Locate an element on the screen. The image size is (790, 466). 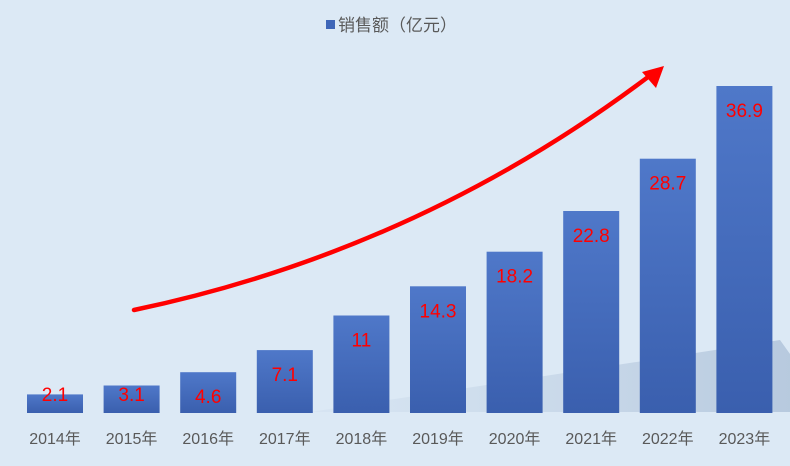
bar-2016年 is located at coordinates (208, 392).